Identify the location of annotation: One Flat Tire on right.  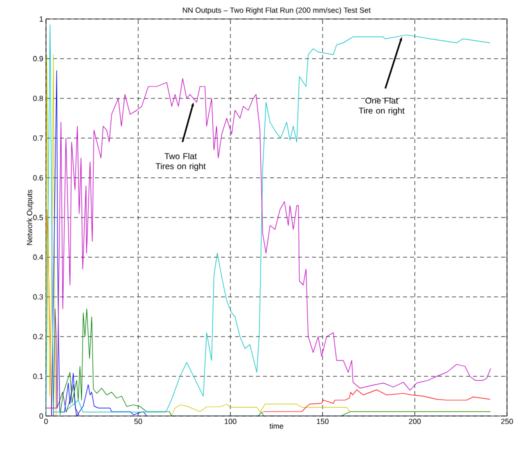
(381, 106).